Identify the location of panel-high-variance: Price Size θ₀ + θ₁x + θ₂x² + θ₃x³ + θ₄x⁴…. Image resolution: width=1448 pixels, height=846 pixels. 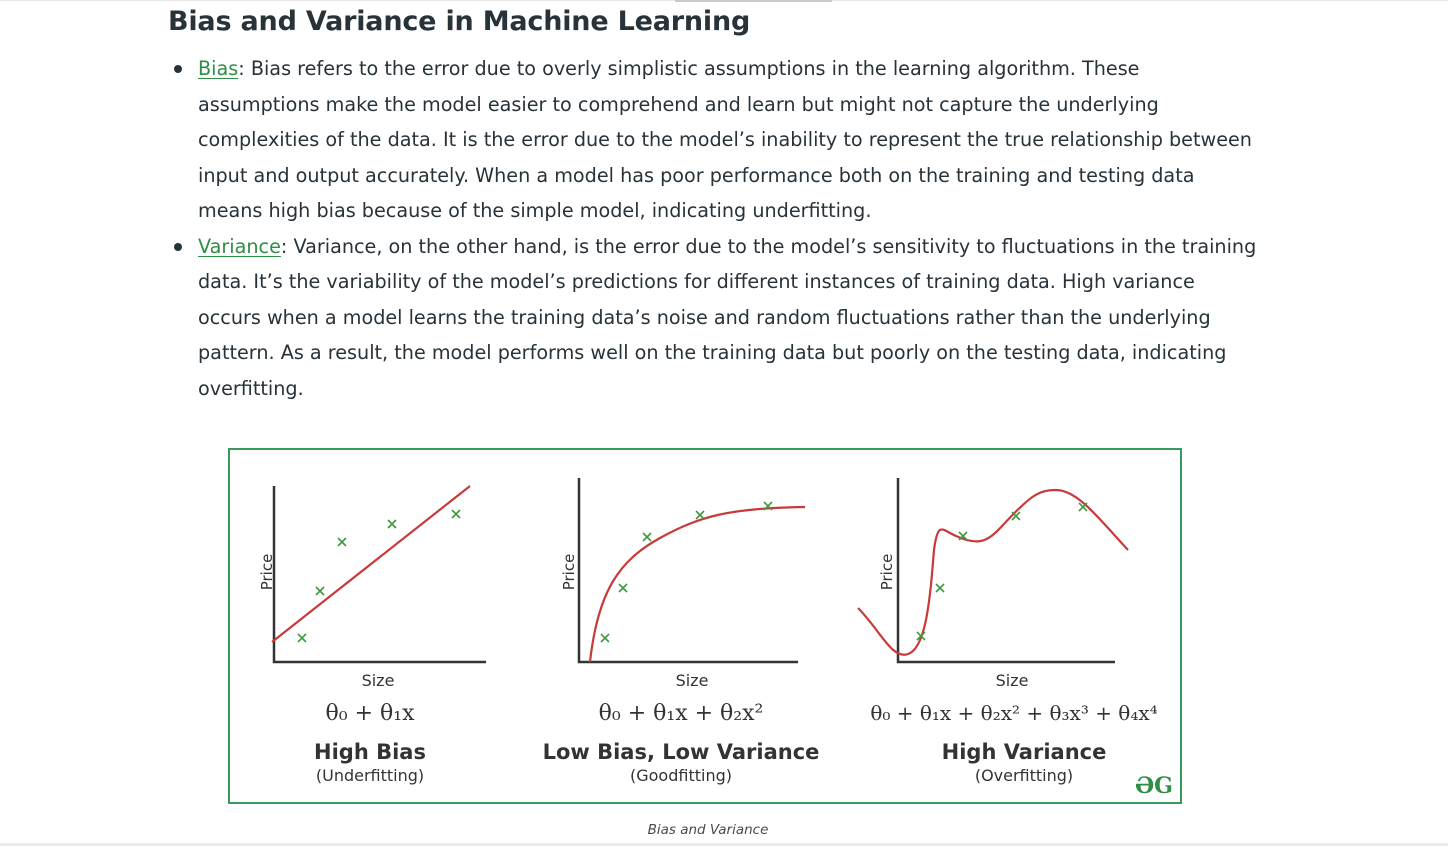
(1007, 631).